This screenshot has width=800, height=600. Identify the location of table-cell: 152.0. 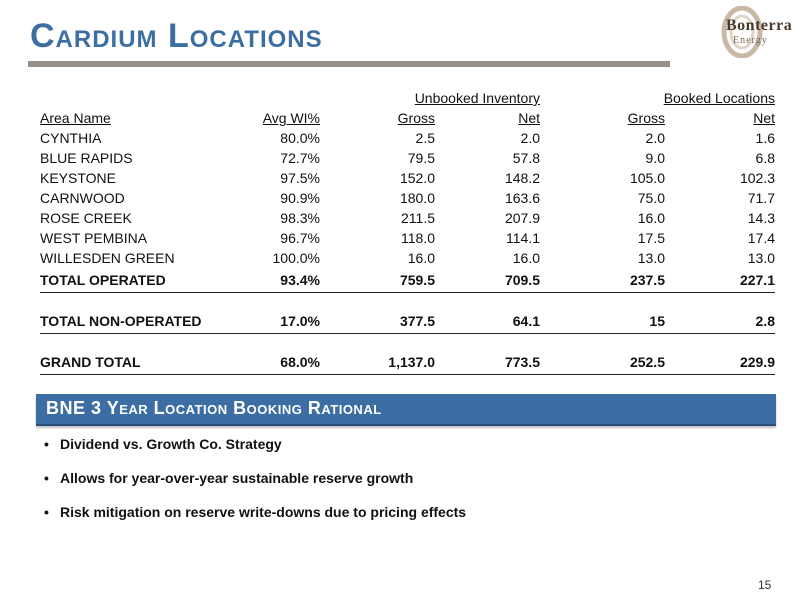
(417, 178).